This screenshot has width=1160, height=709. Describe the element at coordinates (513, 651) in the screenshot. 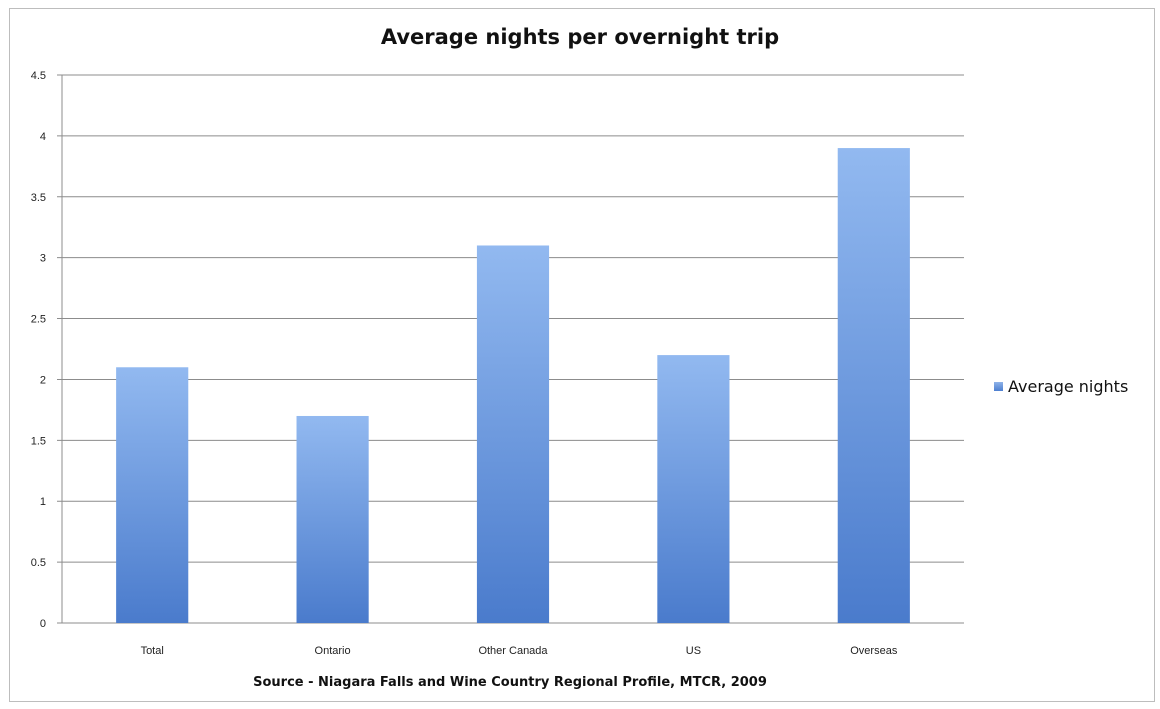

I see `x-category-label: Other Canada` at that location.